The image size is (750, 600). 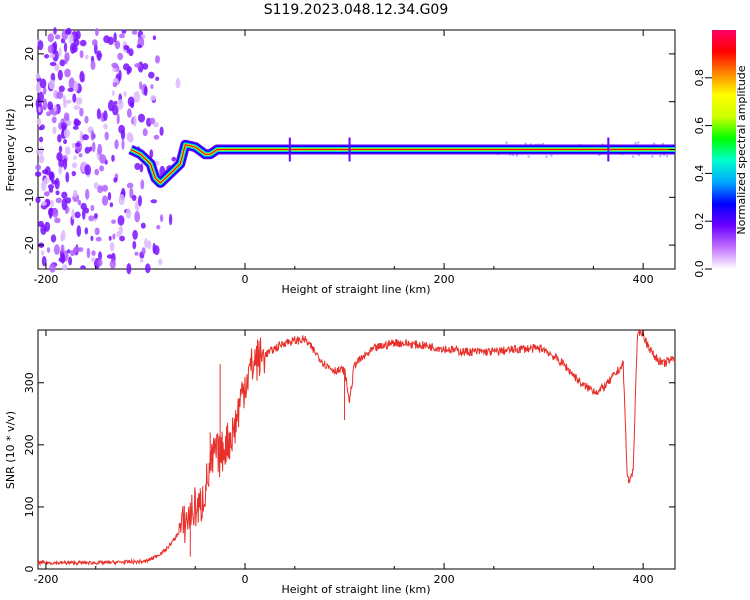 I want to click on y-tick-label: 200, so click(x=29, y=444).